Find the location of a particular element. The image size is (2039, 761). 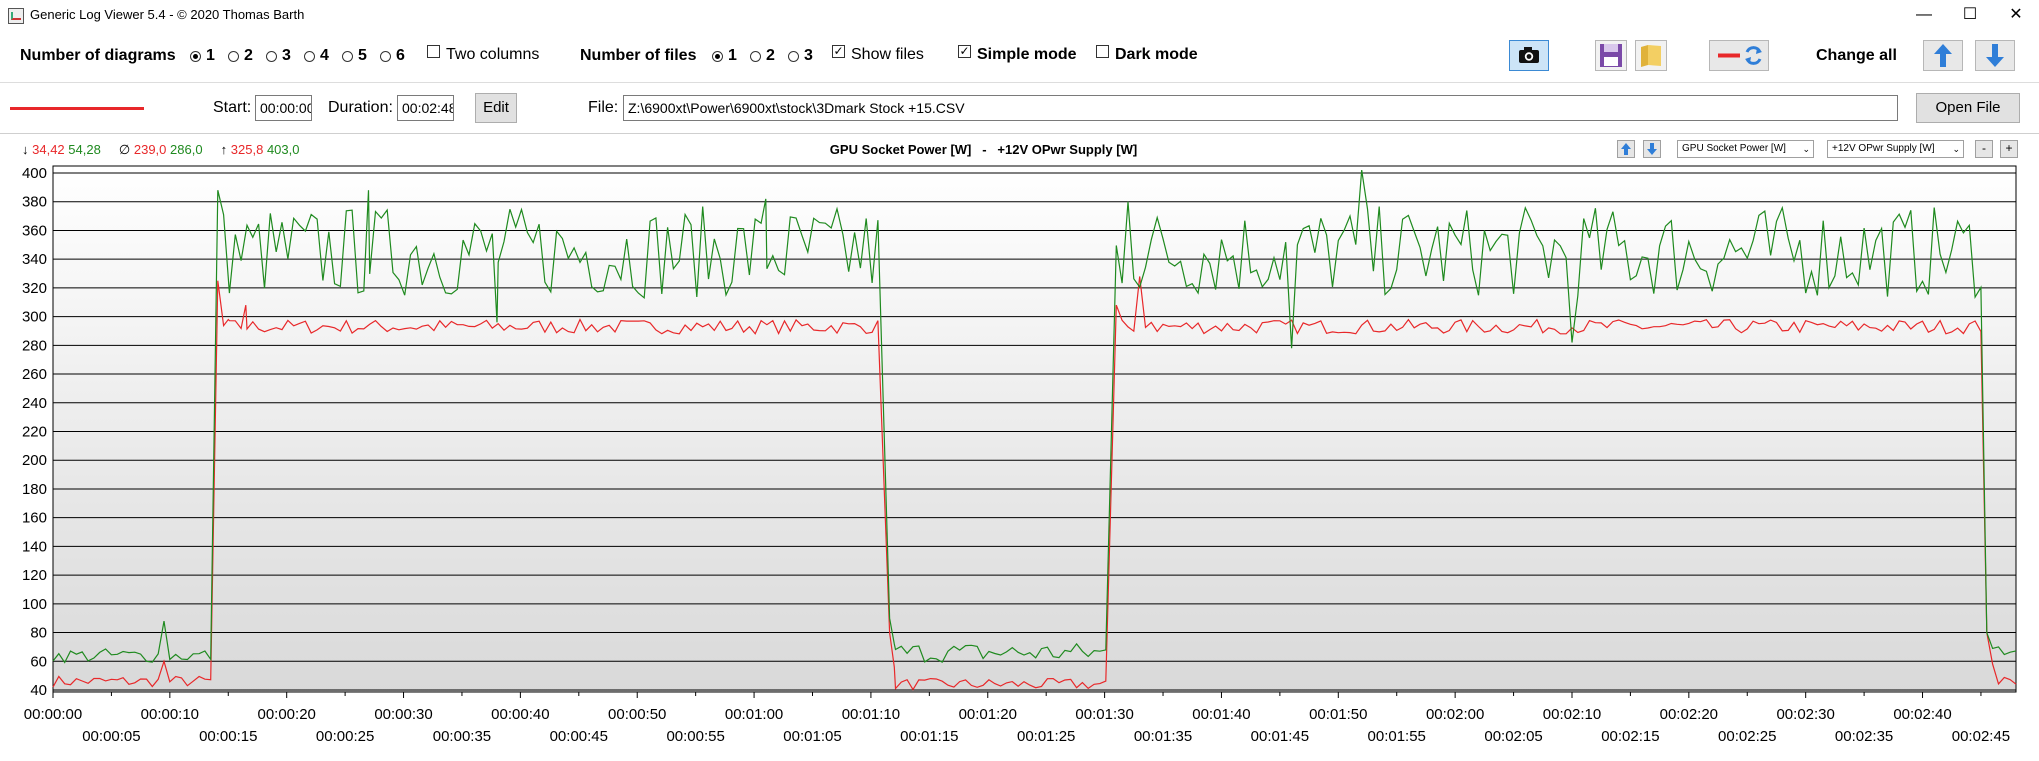

x-tick-label: 00:00:30 is located at coordinates (403, 714).